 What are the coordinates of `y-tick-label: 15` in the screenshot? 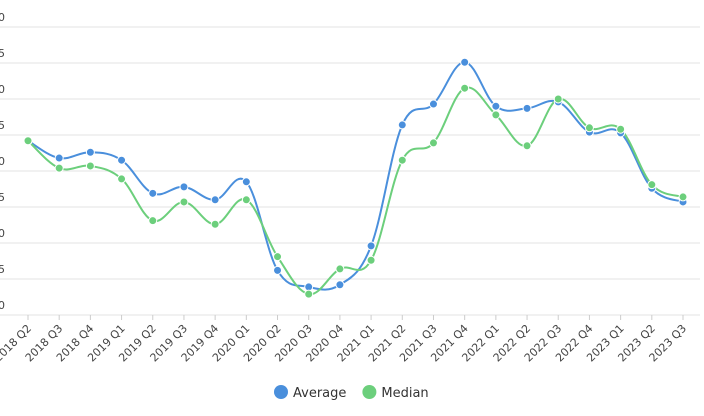 It's located at (2, 197).